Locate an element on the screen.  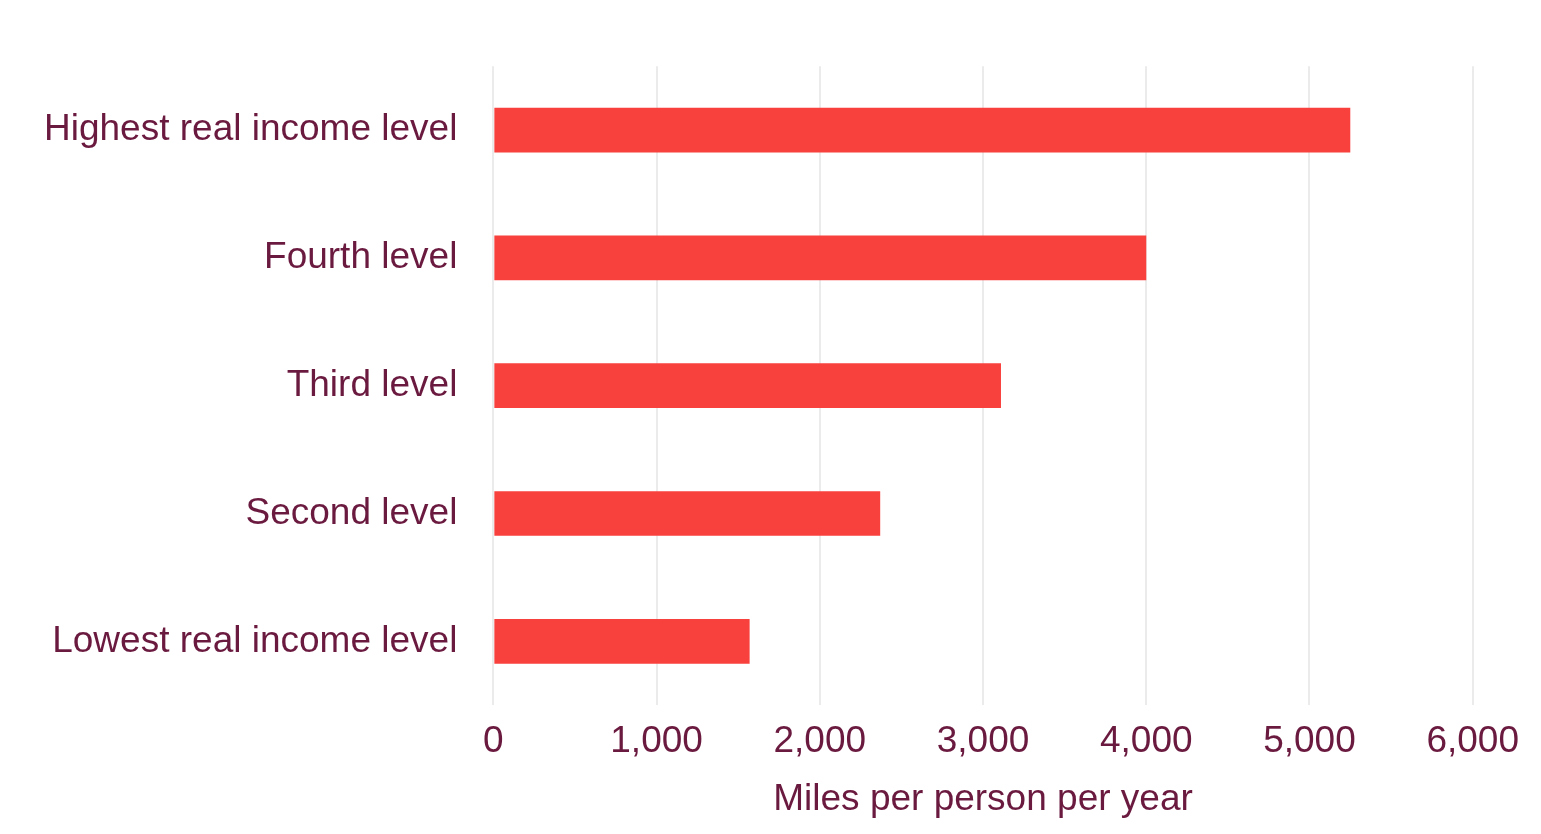
x-tick-label: 5,000 is located at coordinates (1309, 739).